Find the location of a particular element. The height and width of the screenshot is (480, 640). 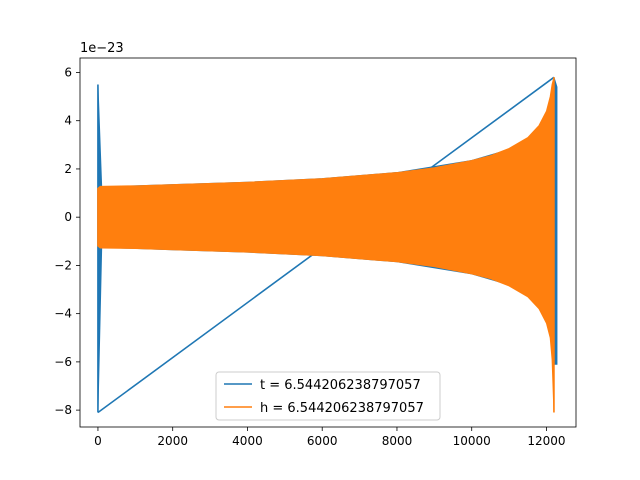

x-tick-label: 10000 is located at coordinates (472, 441).